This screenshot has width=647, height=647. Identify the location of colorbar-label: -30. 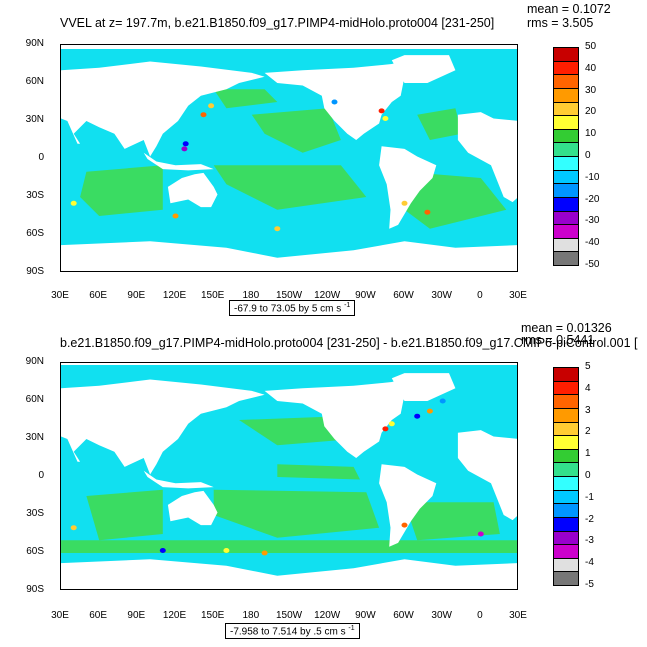
(592, 221).